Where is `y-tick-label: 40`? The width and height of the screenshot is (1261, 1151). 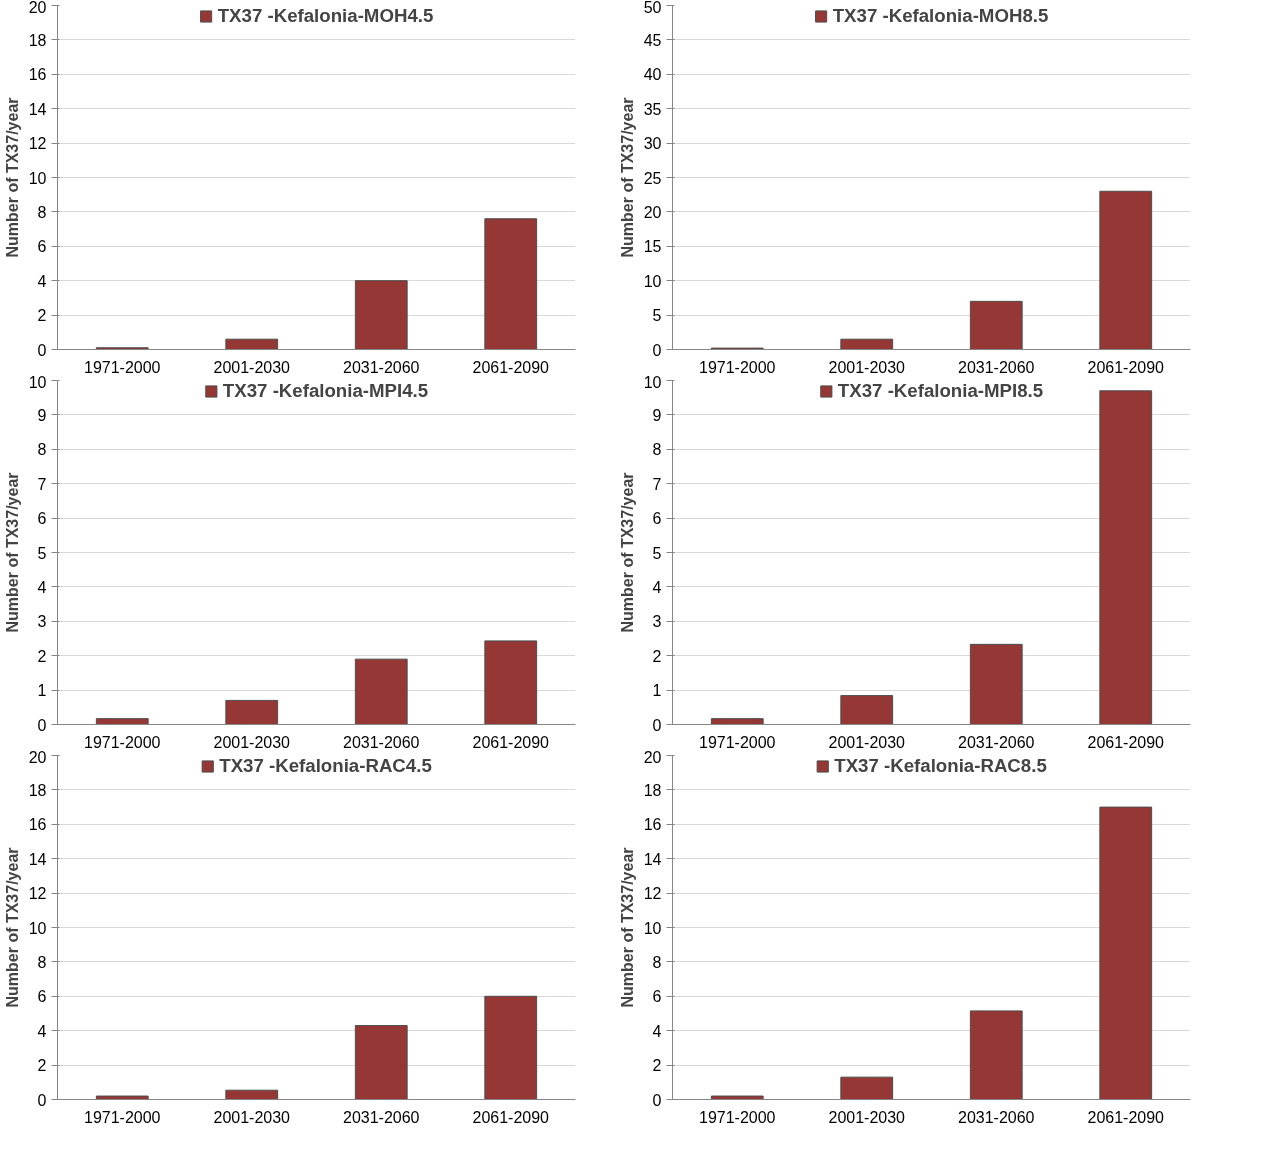 y-tick-label: 40 is located at coordinates (652, 75).